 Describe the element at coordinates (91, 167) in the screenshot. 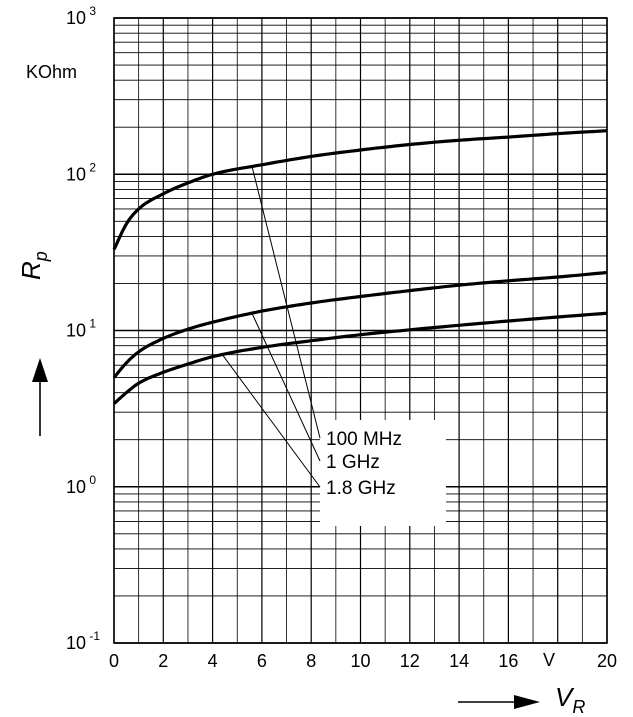

I see `y-tick-exponent: 2` at that location.